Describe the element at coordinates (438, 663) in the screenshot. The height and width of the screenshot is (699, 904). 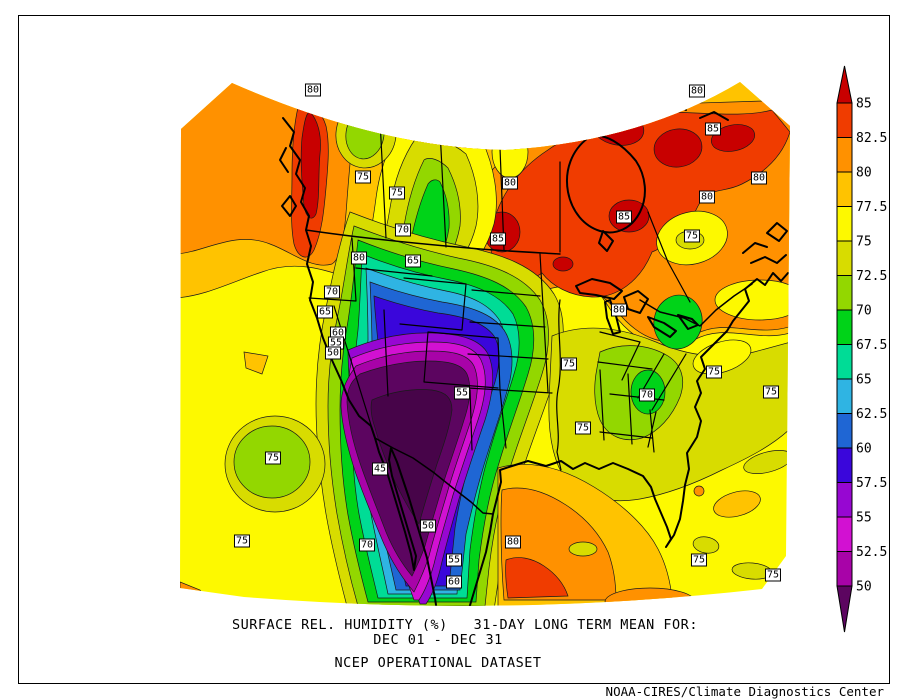
I see `plot-dataset-name: NCEP OPERATIONAL DATASET` at that location.